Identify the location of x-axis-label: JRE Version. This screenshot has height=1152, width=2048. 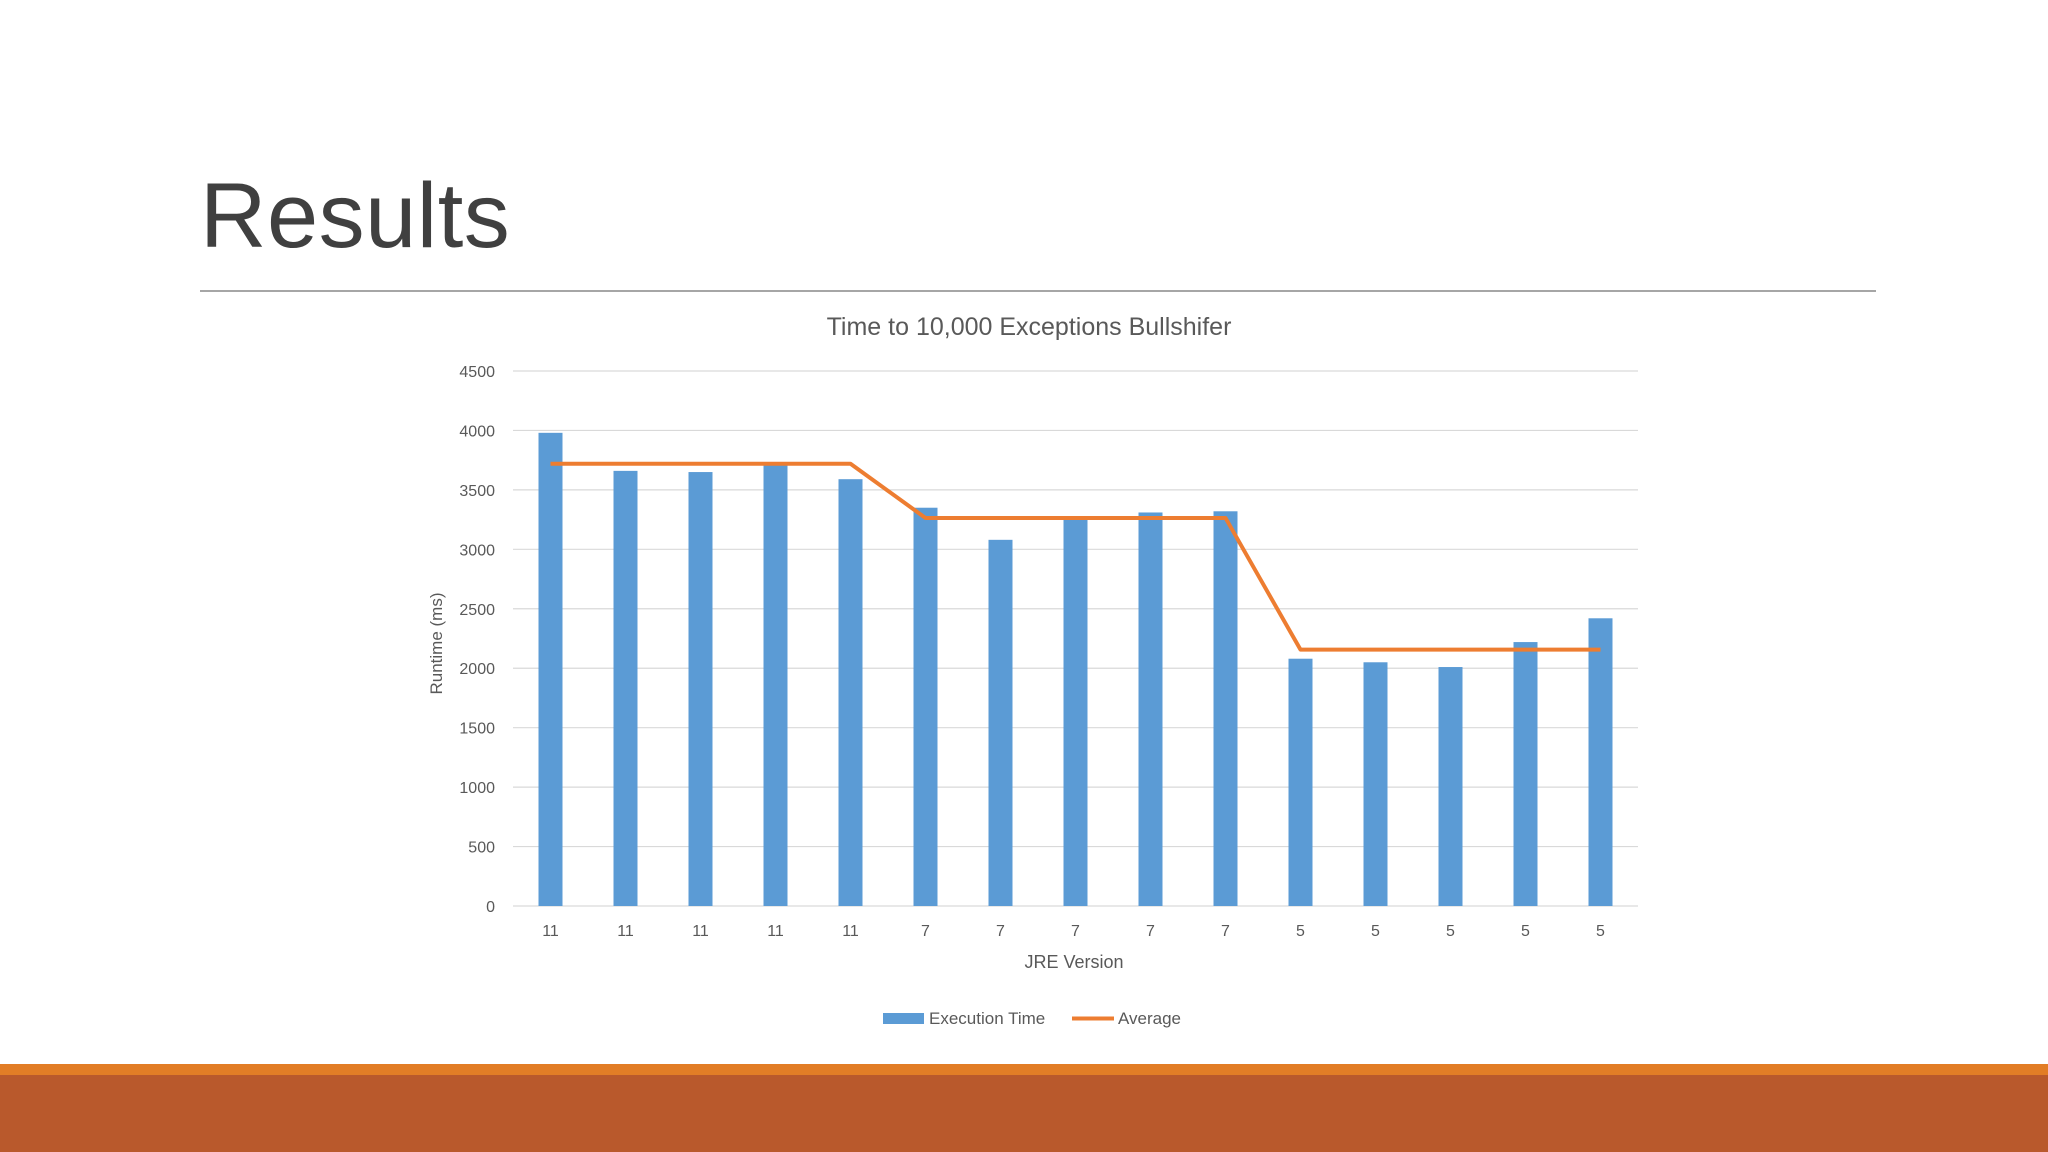
(1073, 962).